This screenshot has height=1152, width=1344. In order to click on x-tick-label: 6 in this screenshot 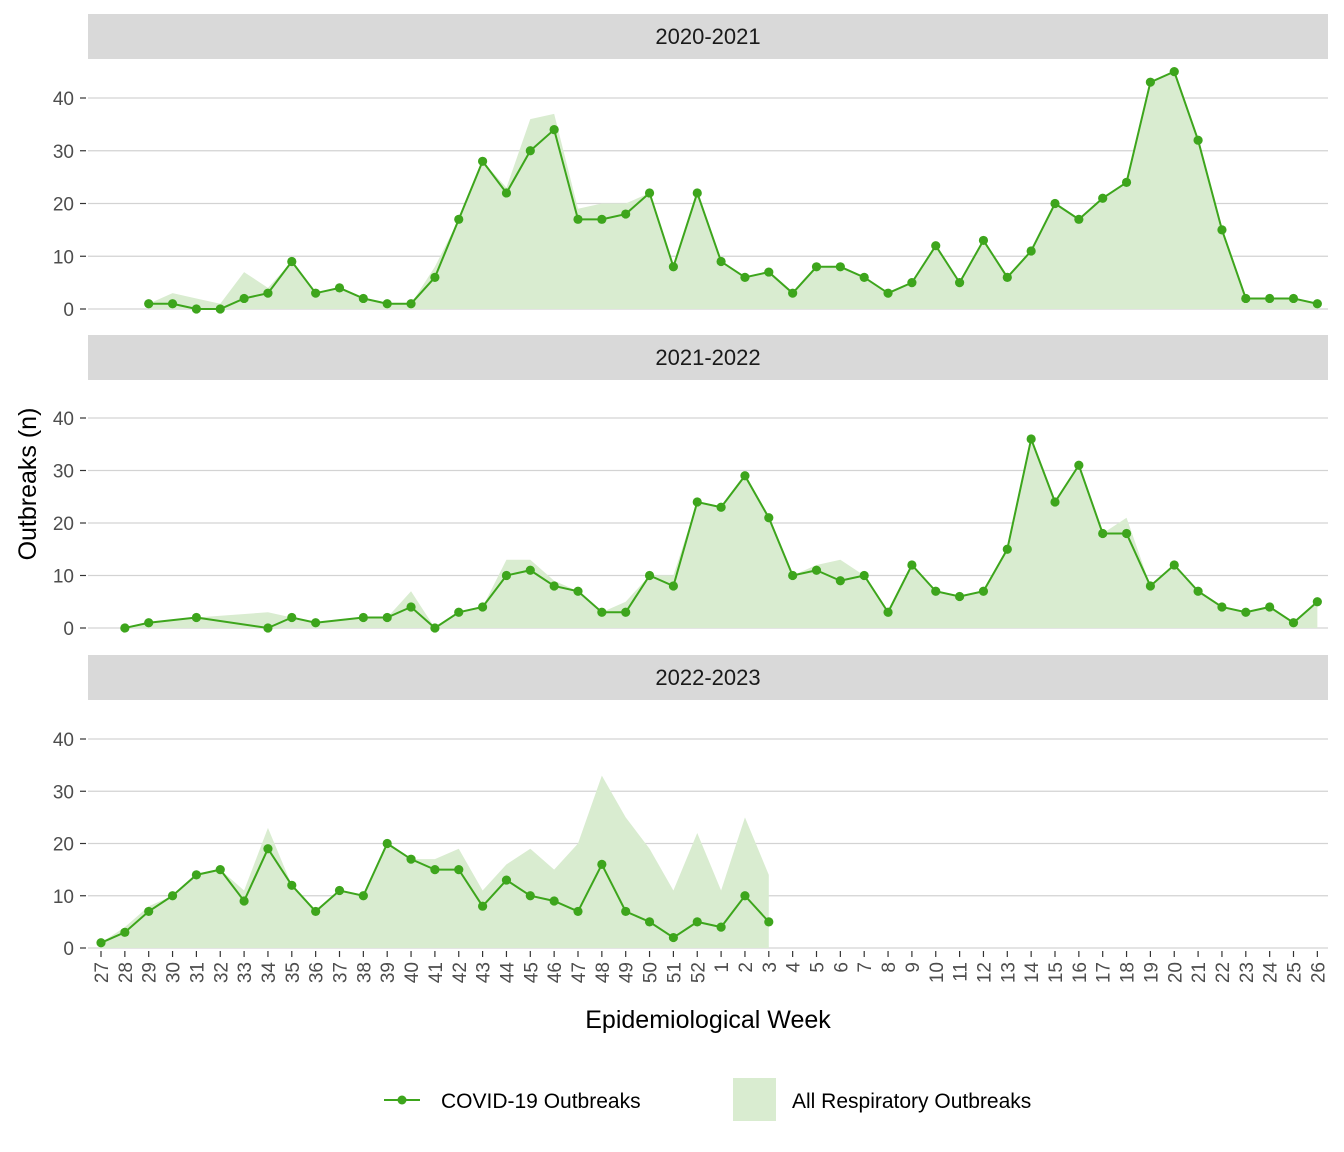, I will do `click(841, 967)`.